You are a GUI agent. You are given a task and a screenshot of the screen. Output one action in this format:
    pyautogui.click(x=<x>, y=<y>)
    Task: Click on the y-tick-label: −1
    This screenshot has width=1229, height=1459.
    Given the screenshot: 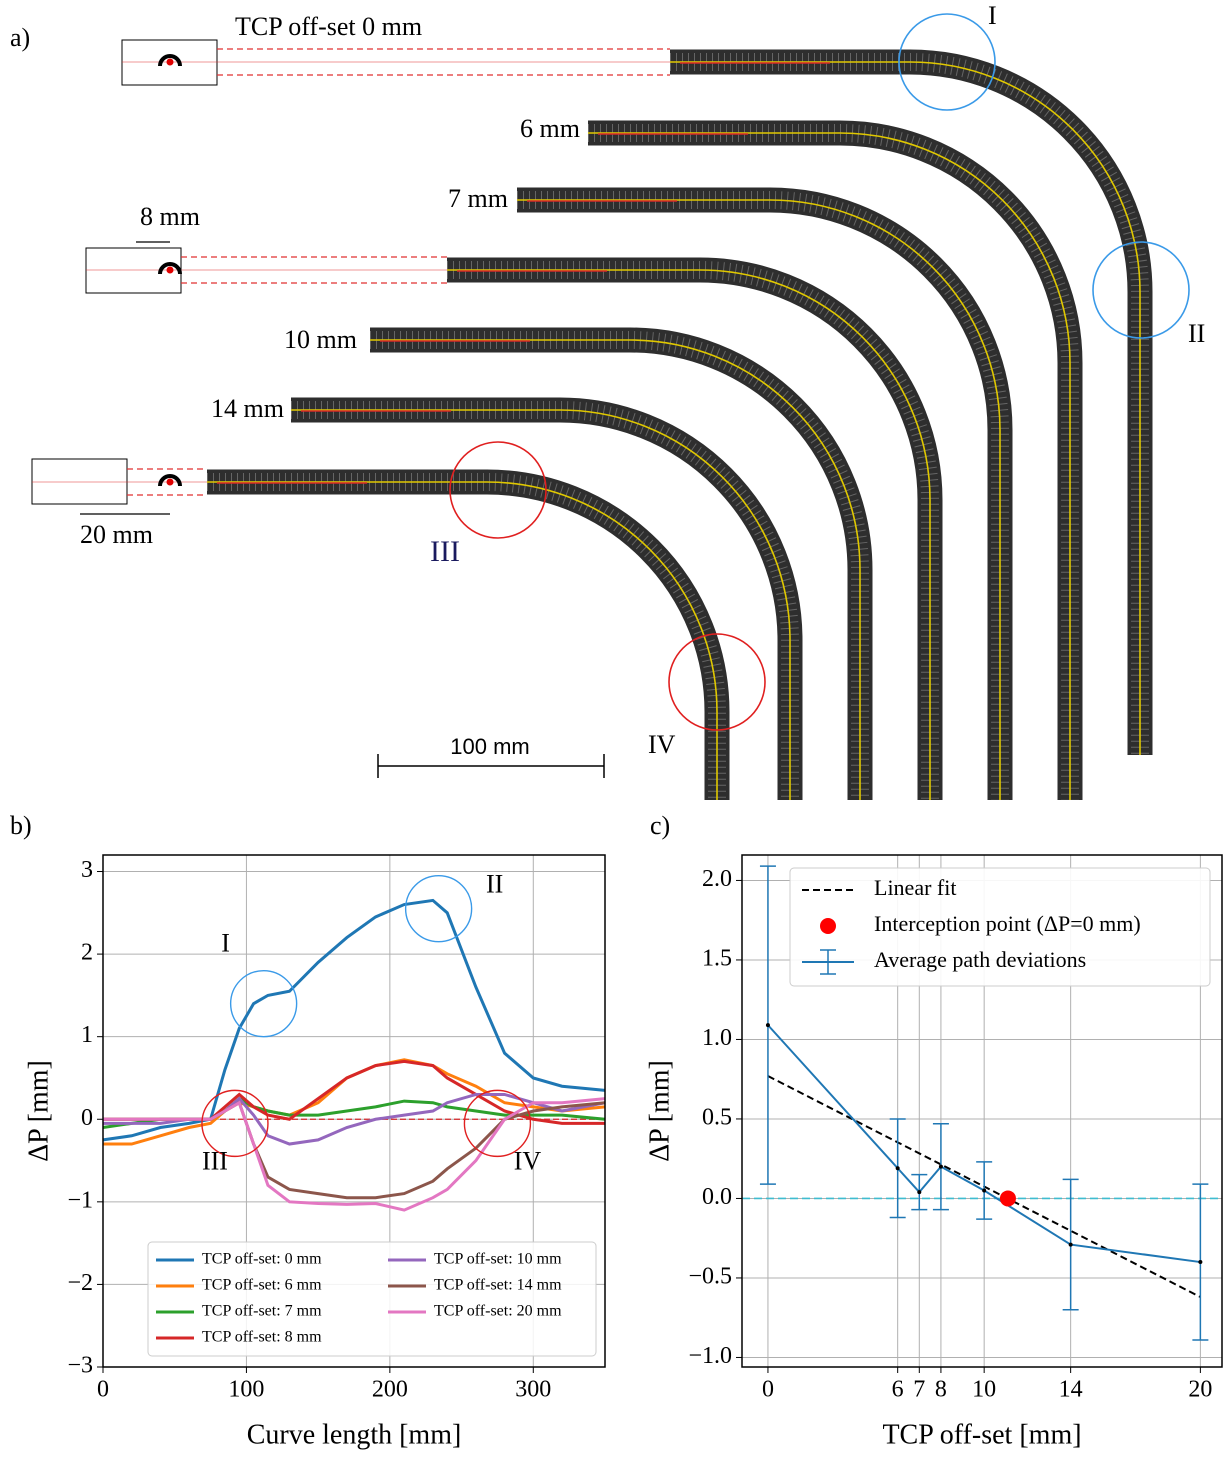 What is the action you would take?
    pyautogui.click(x=80, y=1200)
    